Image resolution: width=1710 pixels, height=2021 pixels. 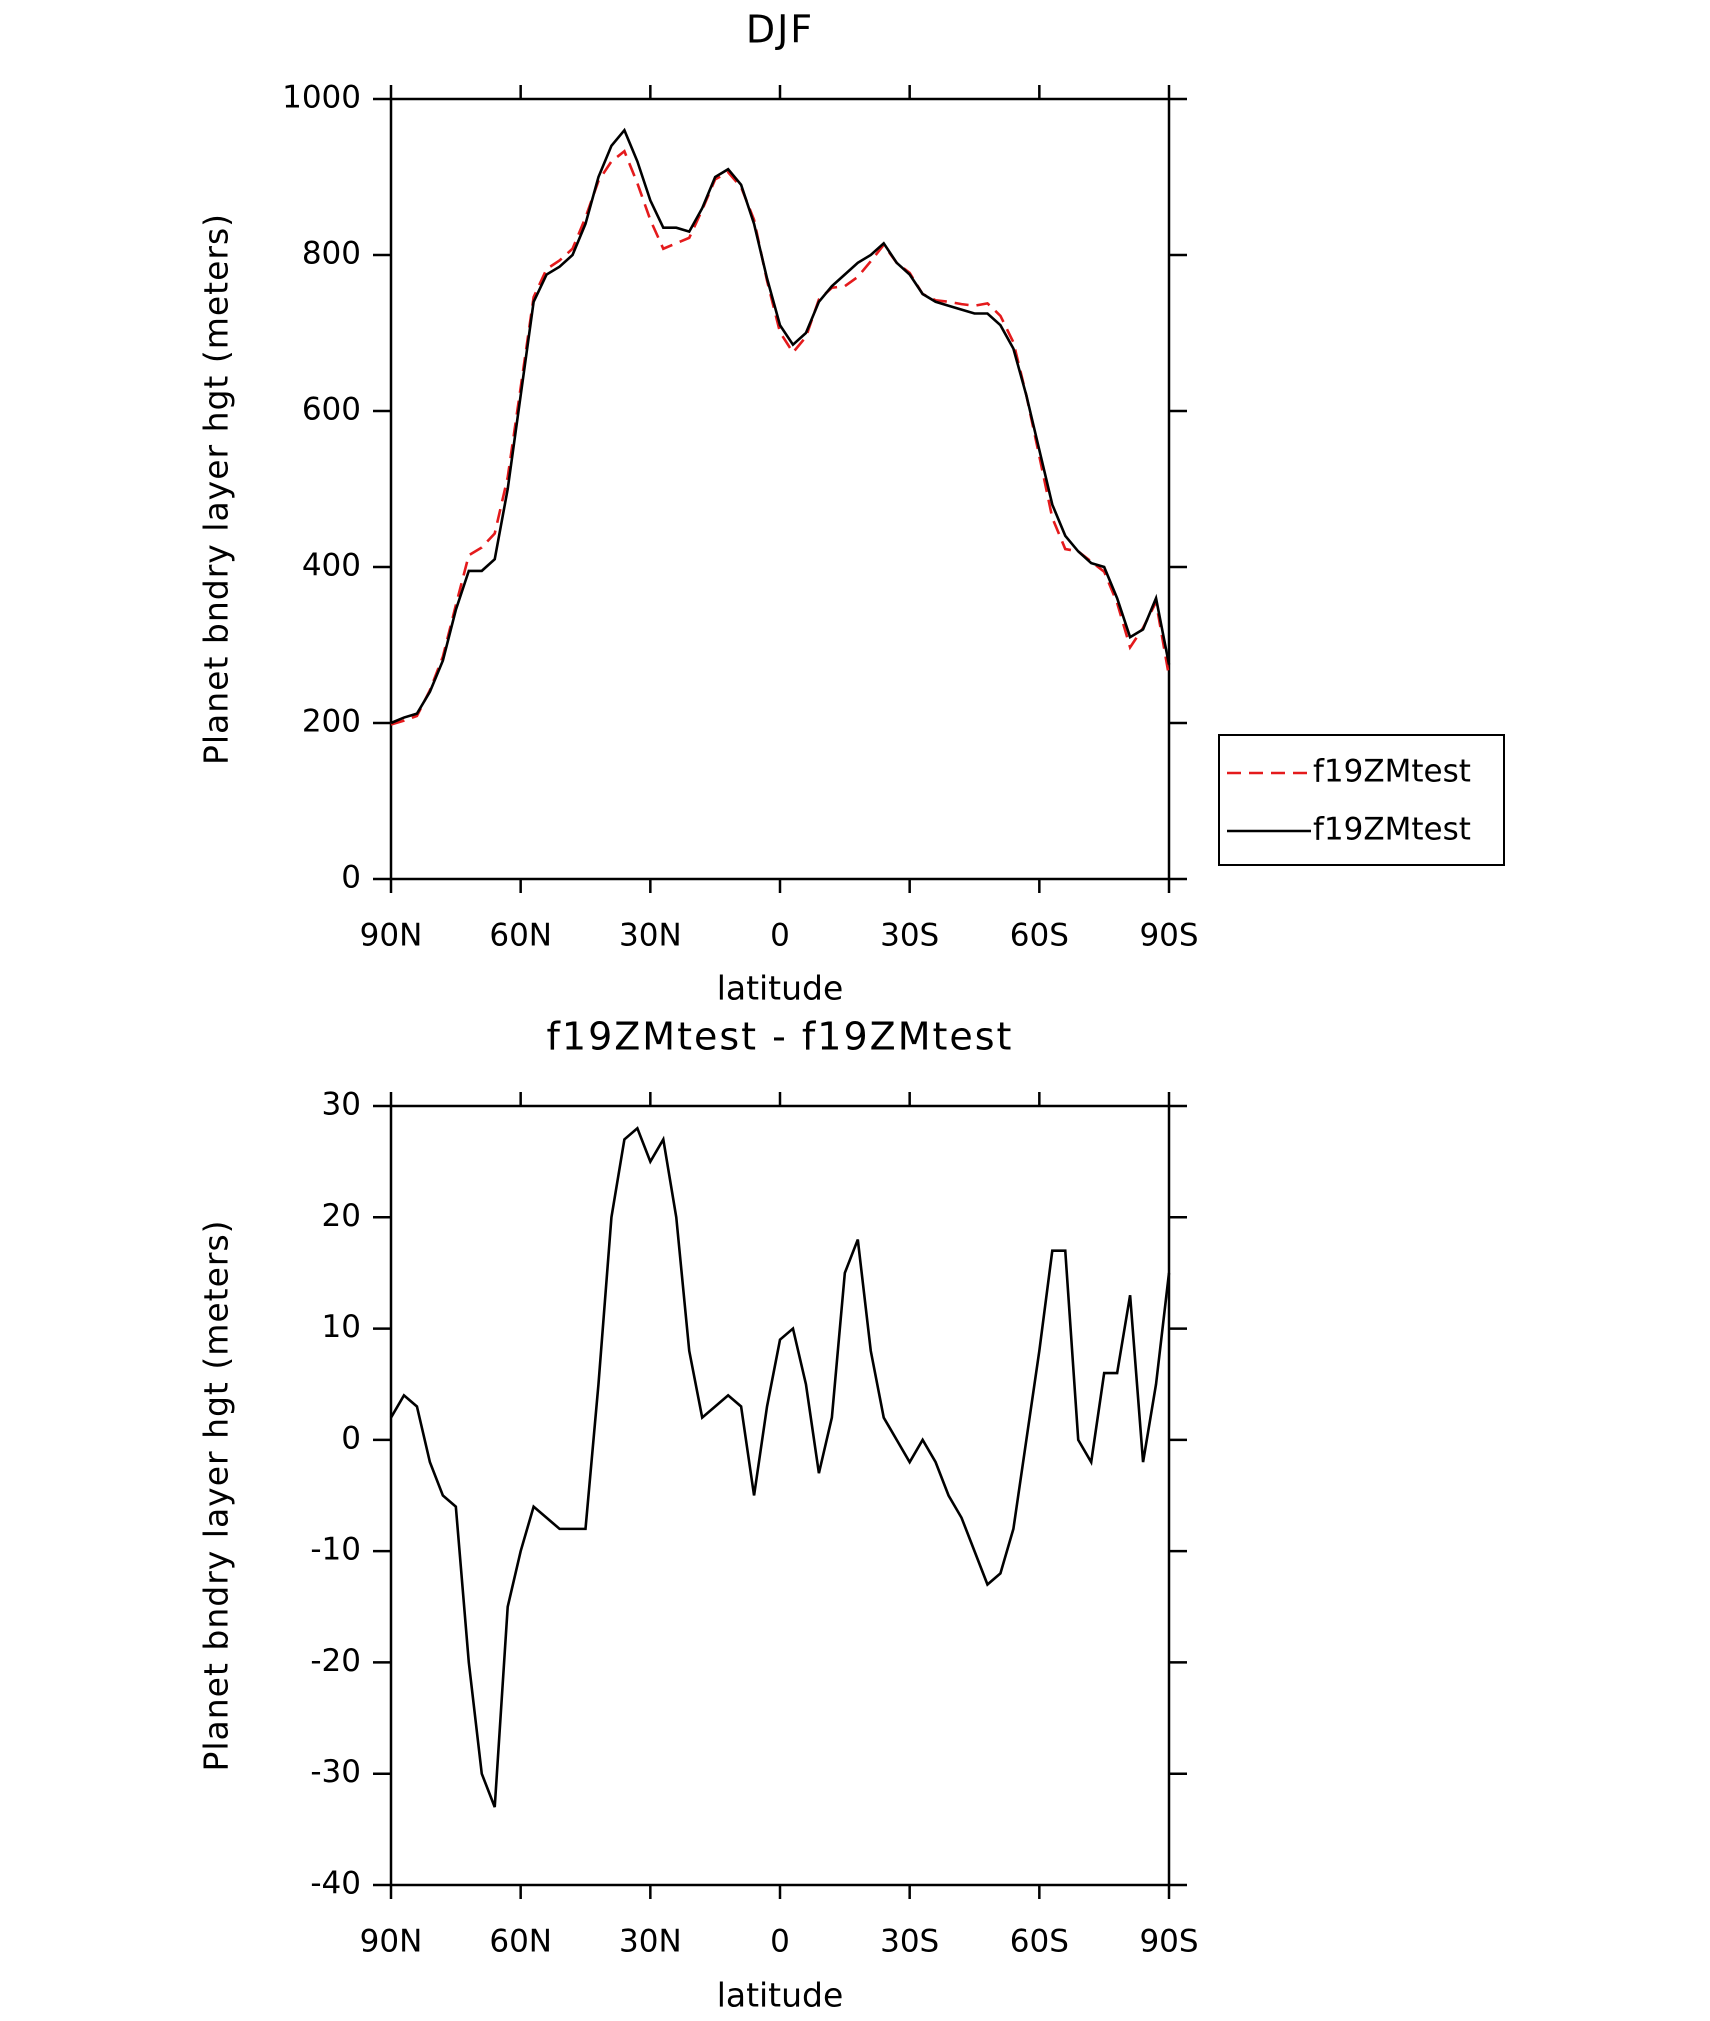 What do you see at coordinates (331, 254) in the screenshot?
I see `y-tick-label: 800` at bounding box center [331, 254].